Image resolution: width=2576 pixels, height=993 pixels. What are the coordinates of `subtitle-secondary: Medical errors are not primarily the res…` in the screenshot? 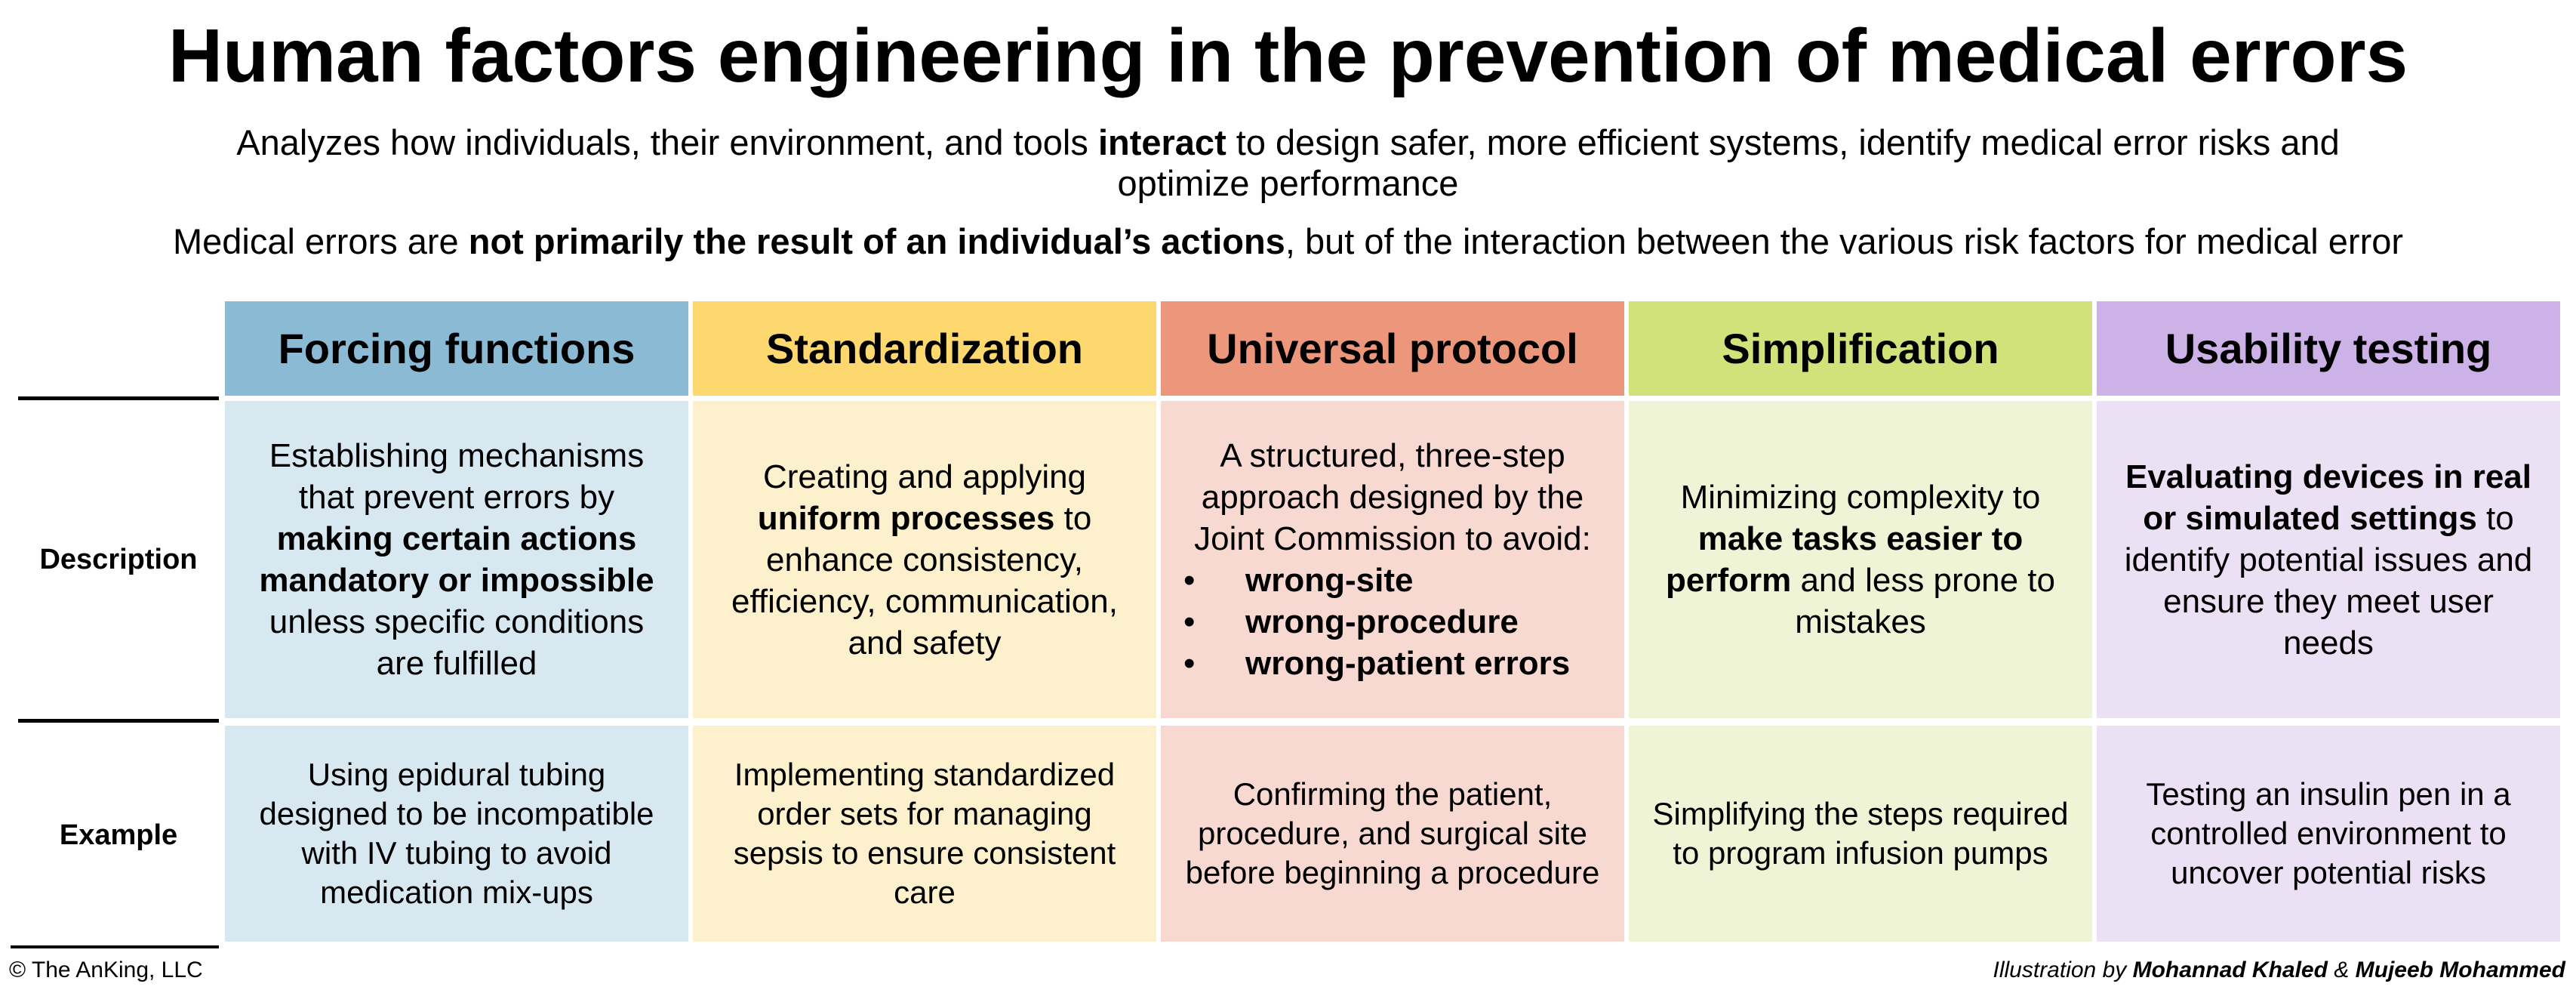 It's located at (1288, 241).